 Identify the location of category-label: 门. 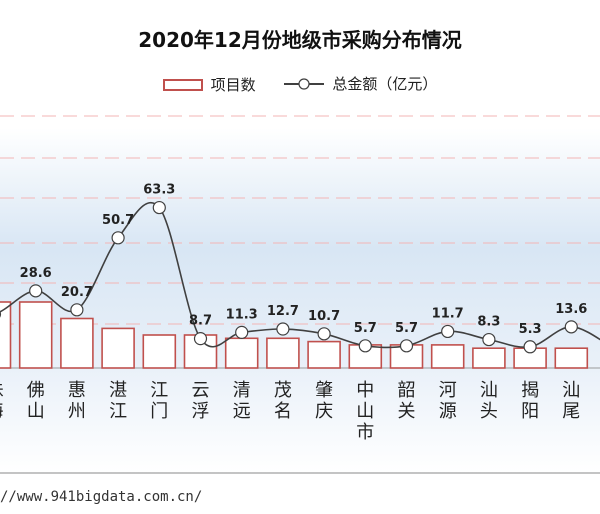
(159, 411).